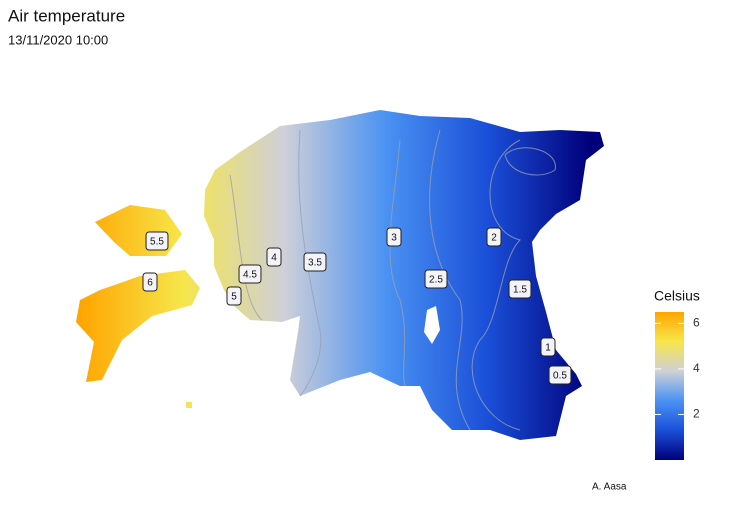  I want to click on lake, so click(432, 325).